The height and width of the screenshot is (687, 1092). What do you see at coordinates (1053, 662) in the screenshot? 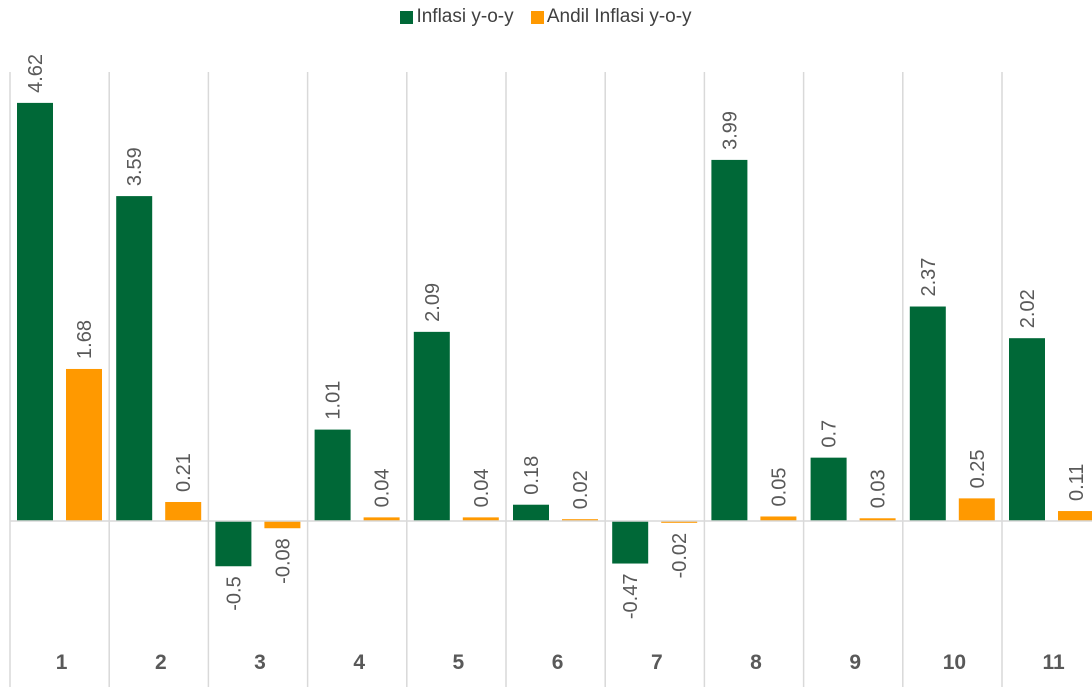
I see `x-tick-label: 11` at bounding box center [1053, 662].